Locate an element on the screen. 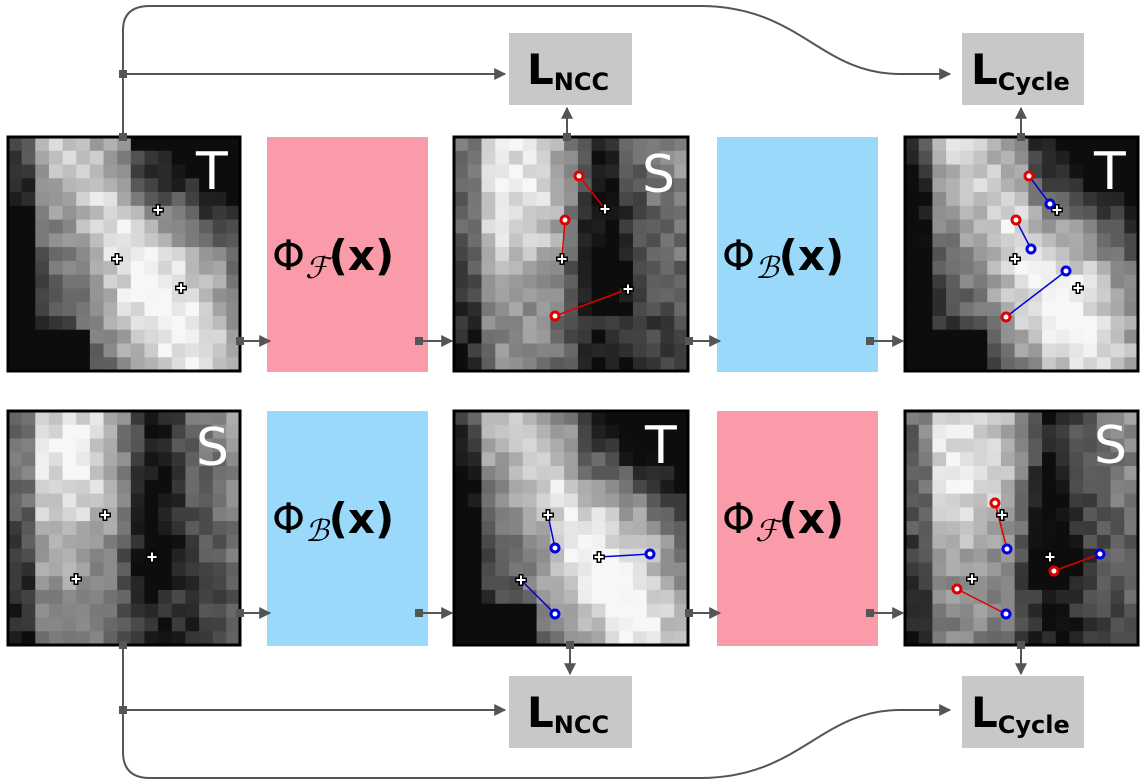  top-image-1: T is located at coordinates (124, 254).